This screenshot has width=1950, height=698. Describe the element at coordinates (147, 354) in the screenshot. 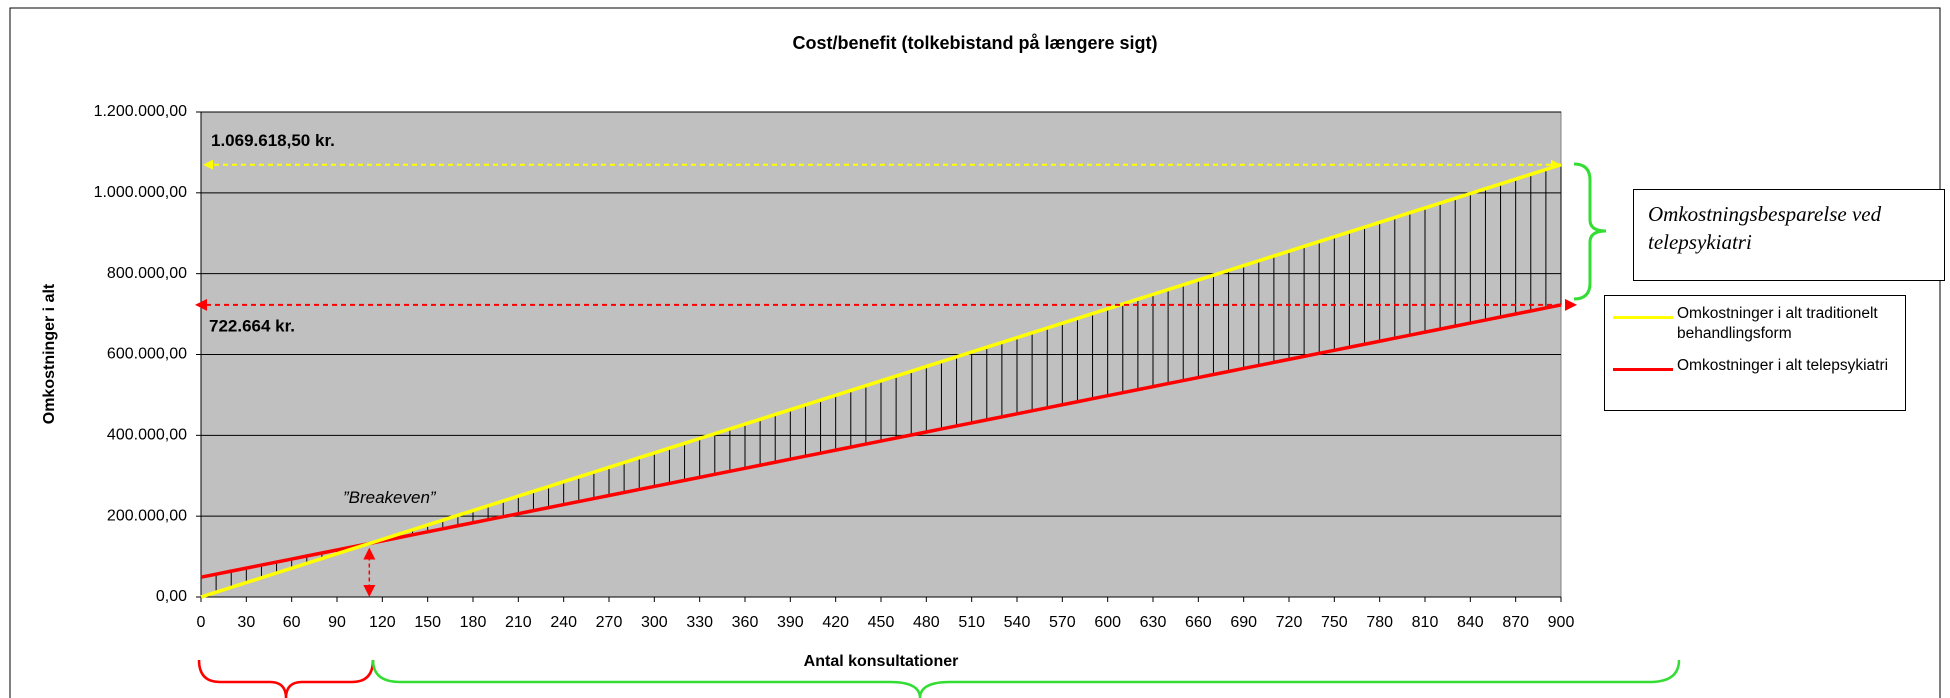

I see `y-tick-label: 600.000,00` at that location.